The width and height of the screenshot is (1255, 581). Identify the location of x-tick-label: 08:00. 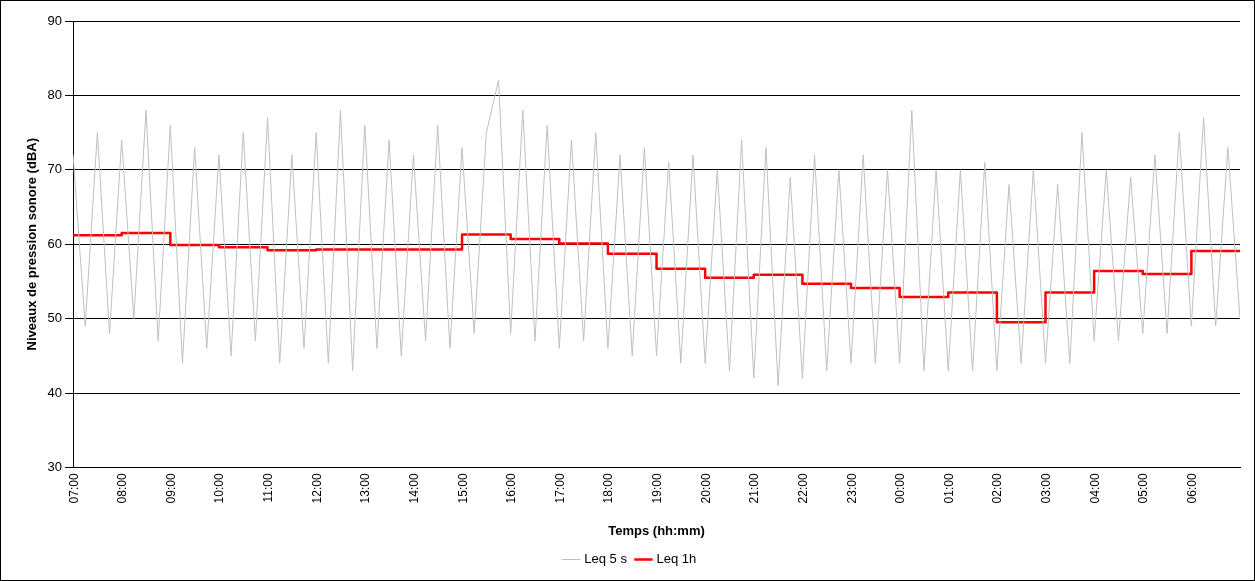
(122, 488).